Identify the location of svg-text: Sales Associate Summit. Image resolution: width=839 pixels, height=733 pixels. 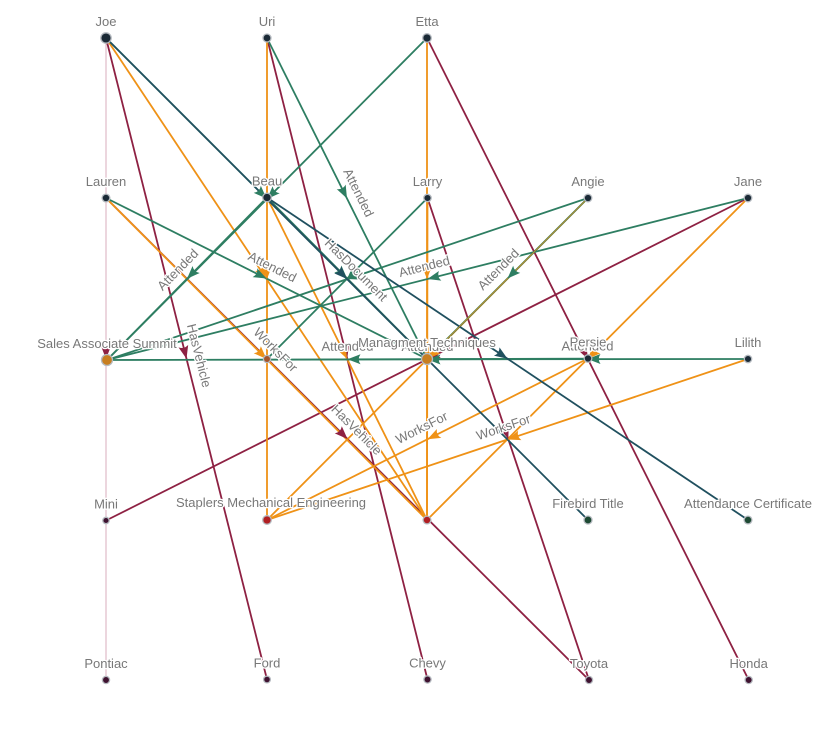
(107, 343).